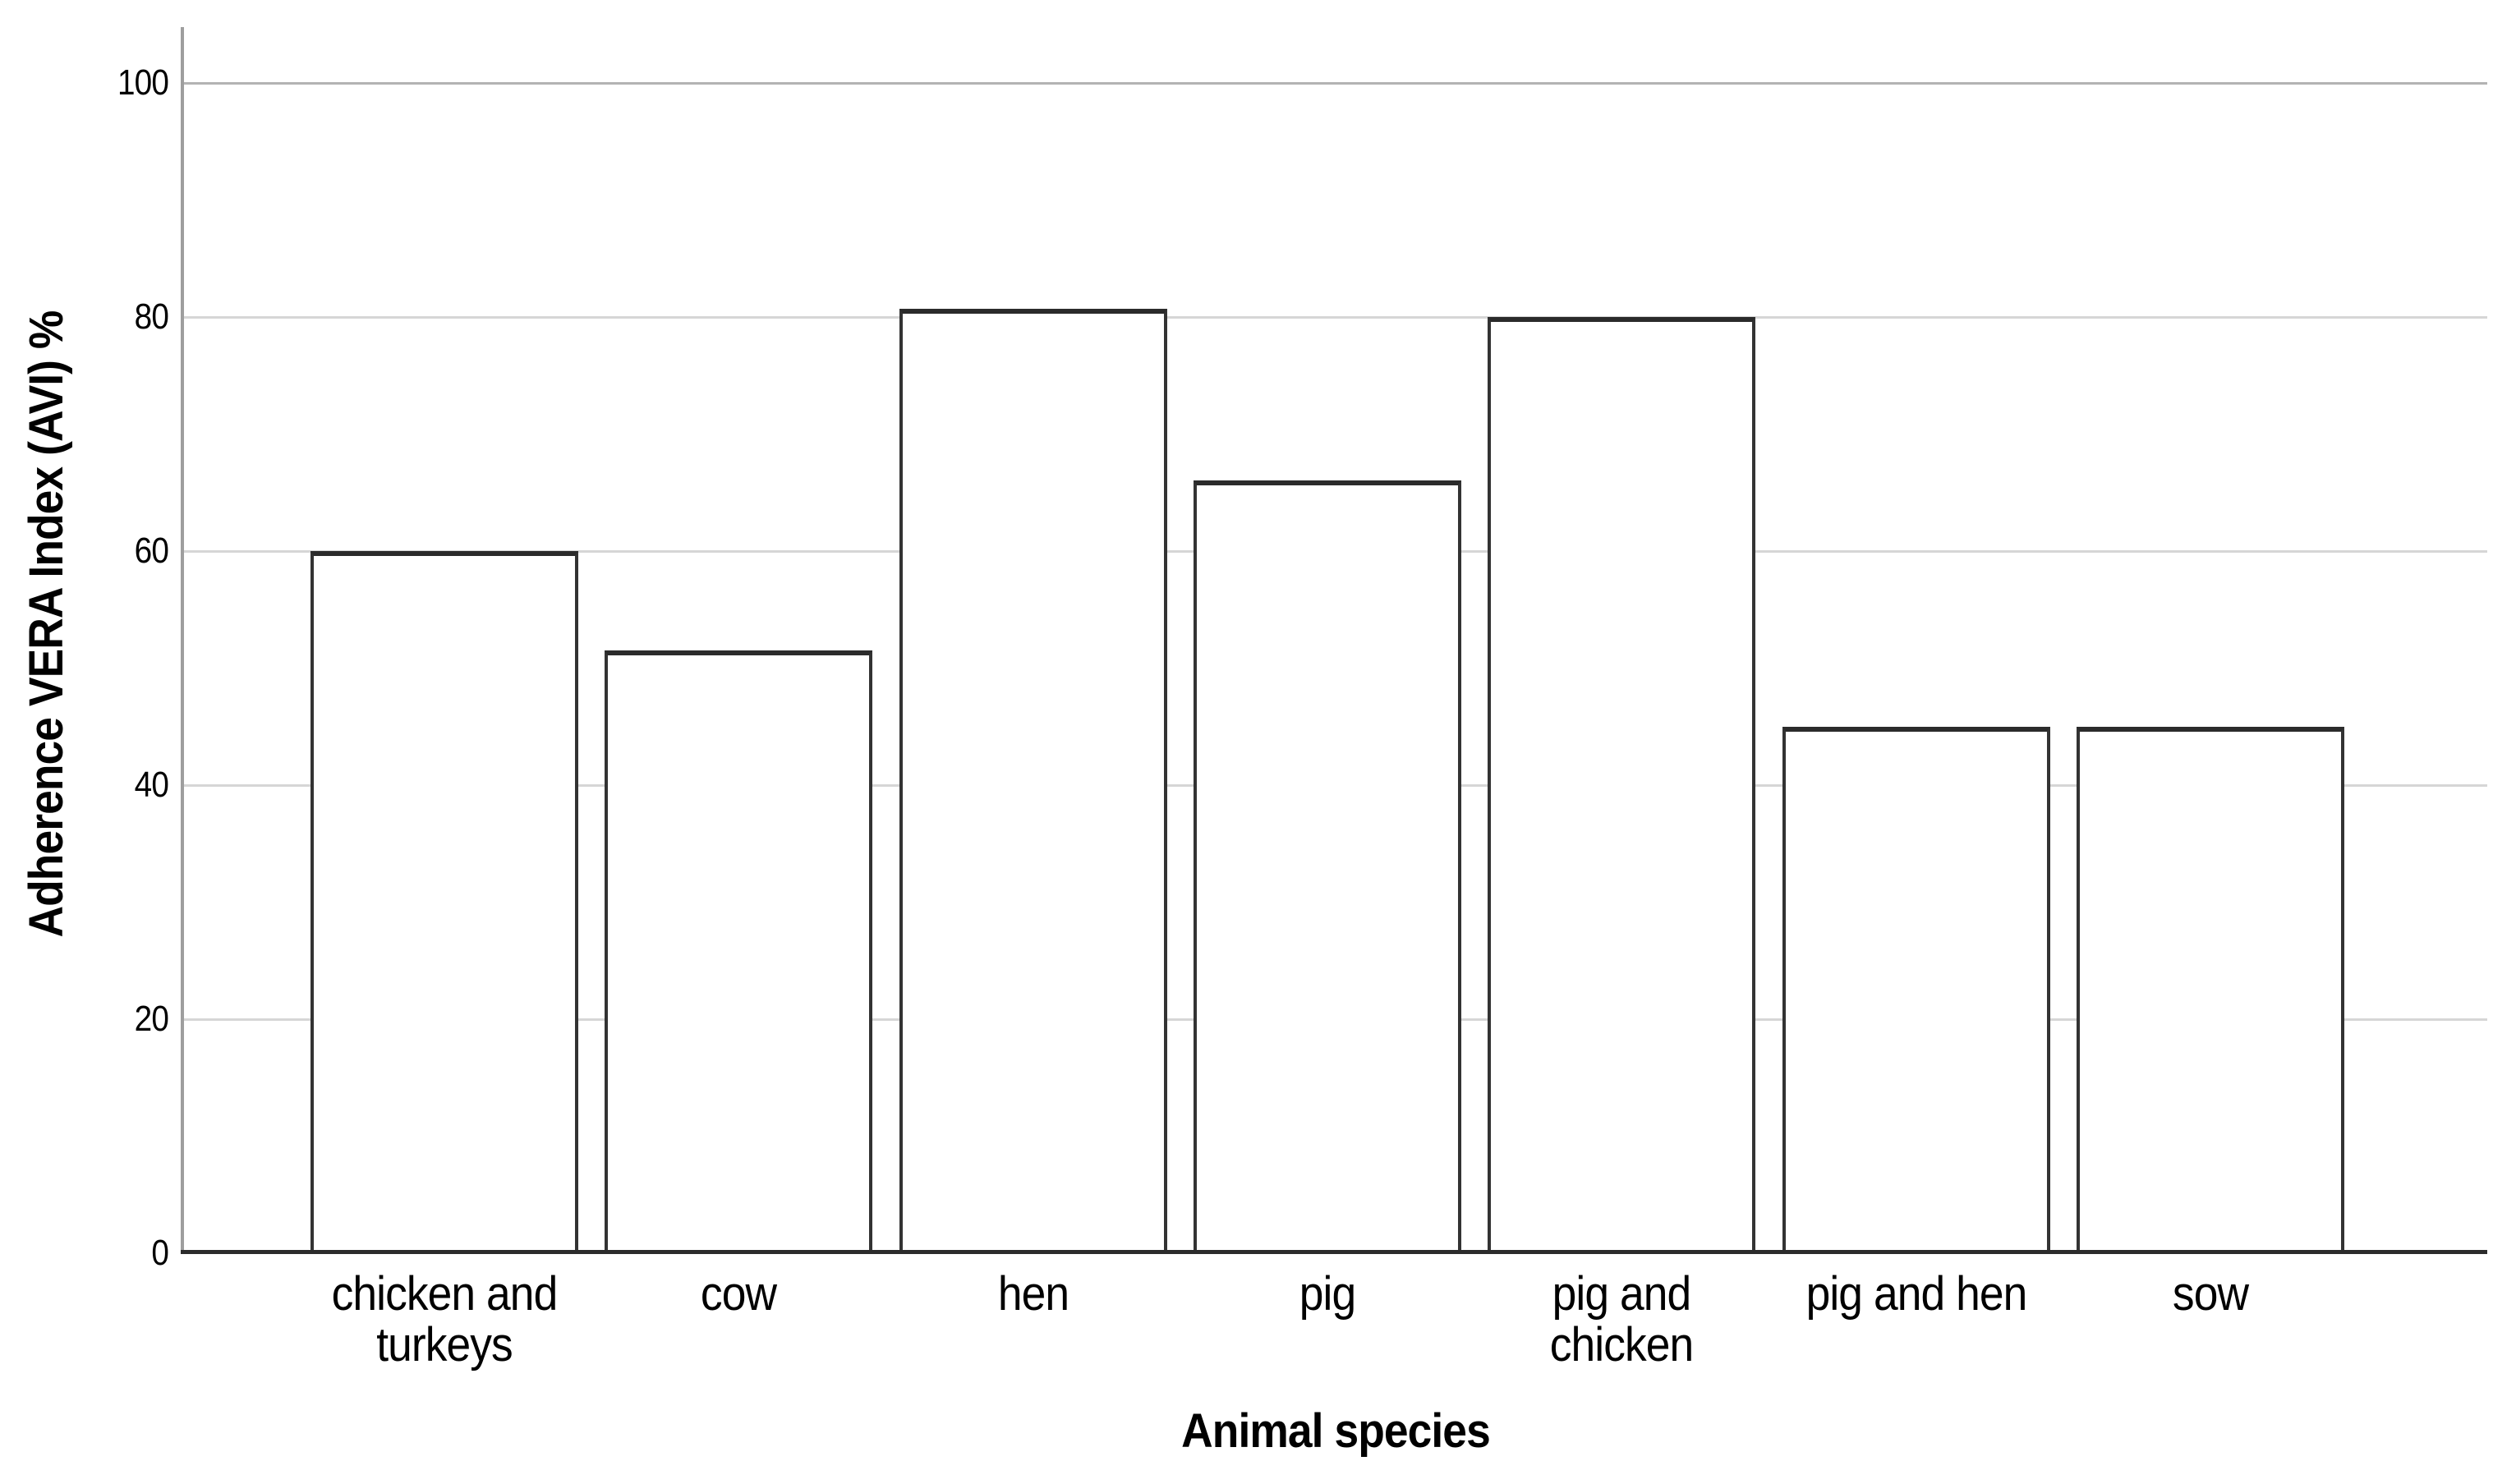  Describe the element at coordinates (182, 640) in the screenshot. I see `y-axis-line` at that location.